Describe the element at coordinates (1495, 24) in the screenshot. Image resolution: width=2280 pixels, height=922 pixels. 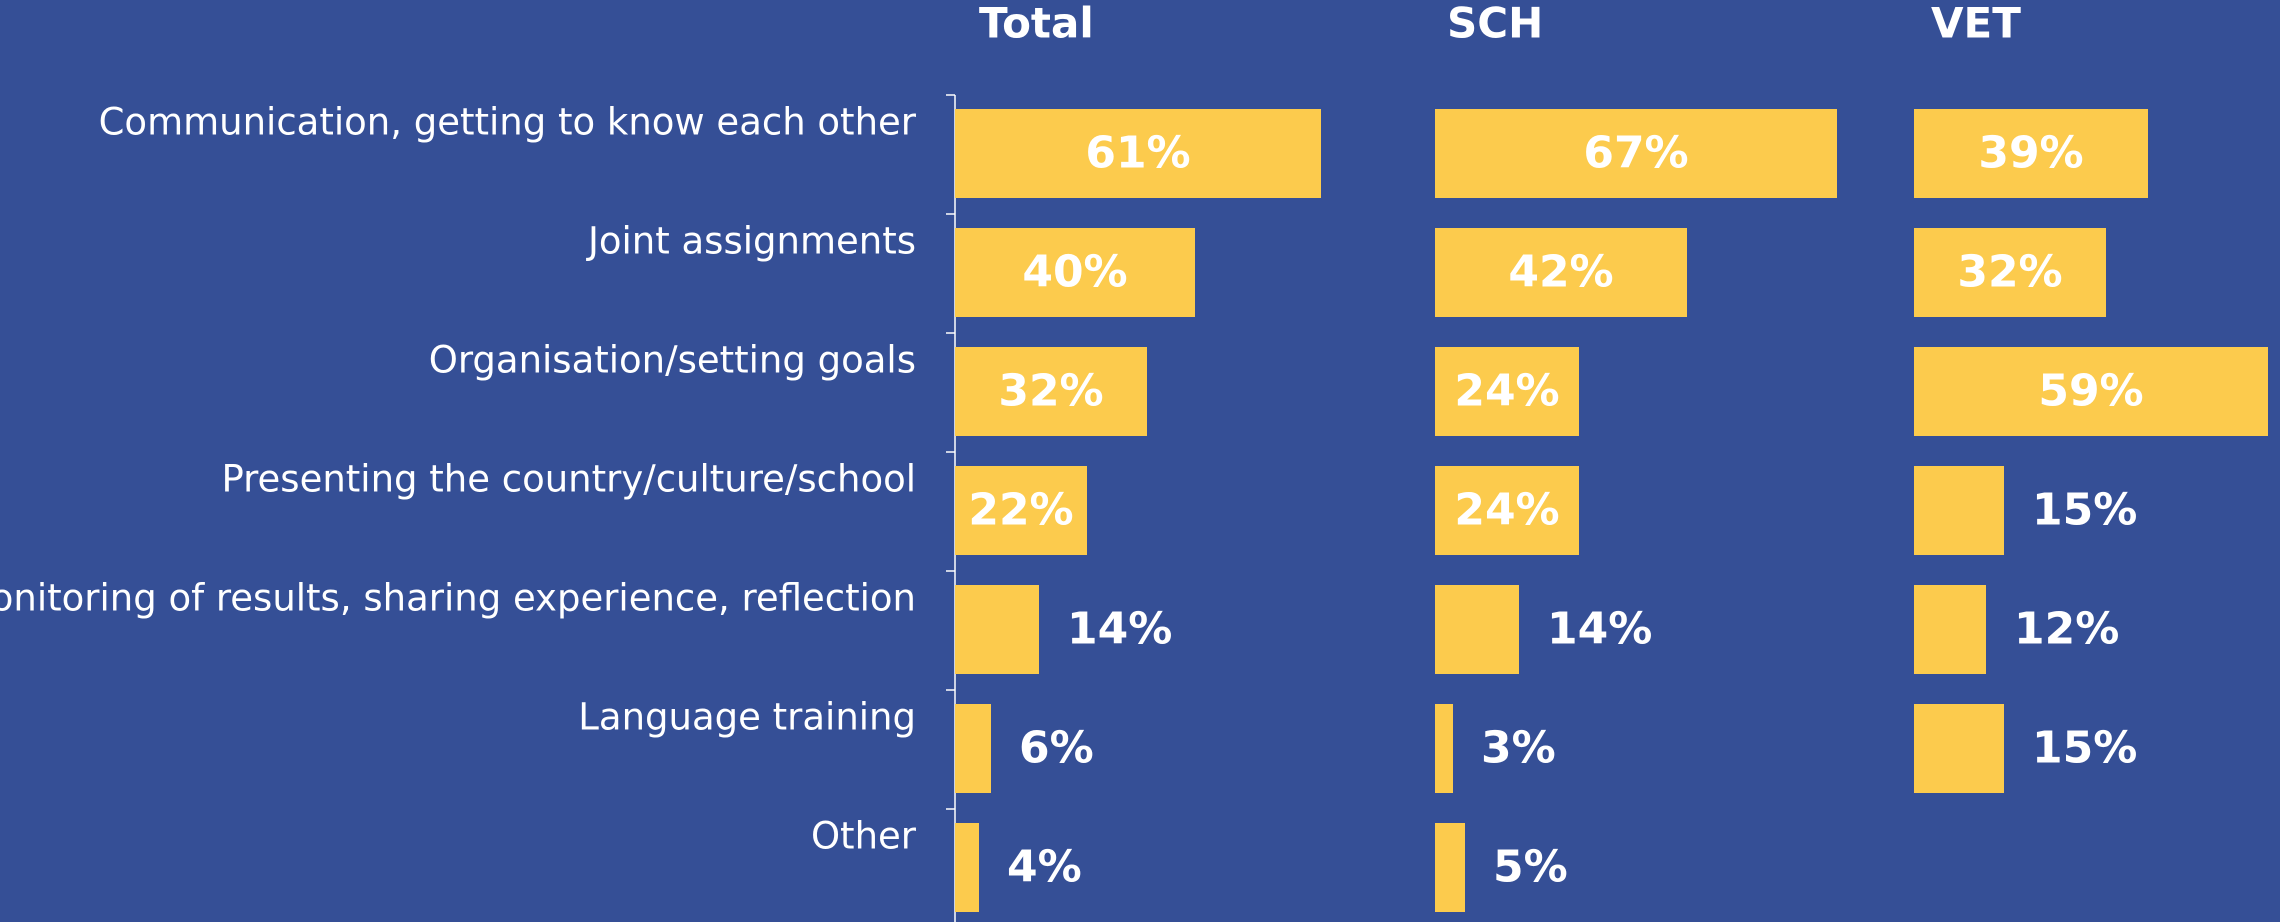
I see `series-header: SCH` at that location.